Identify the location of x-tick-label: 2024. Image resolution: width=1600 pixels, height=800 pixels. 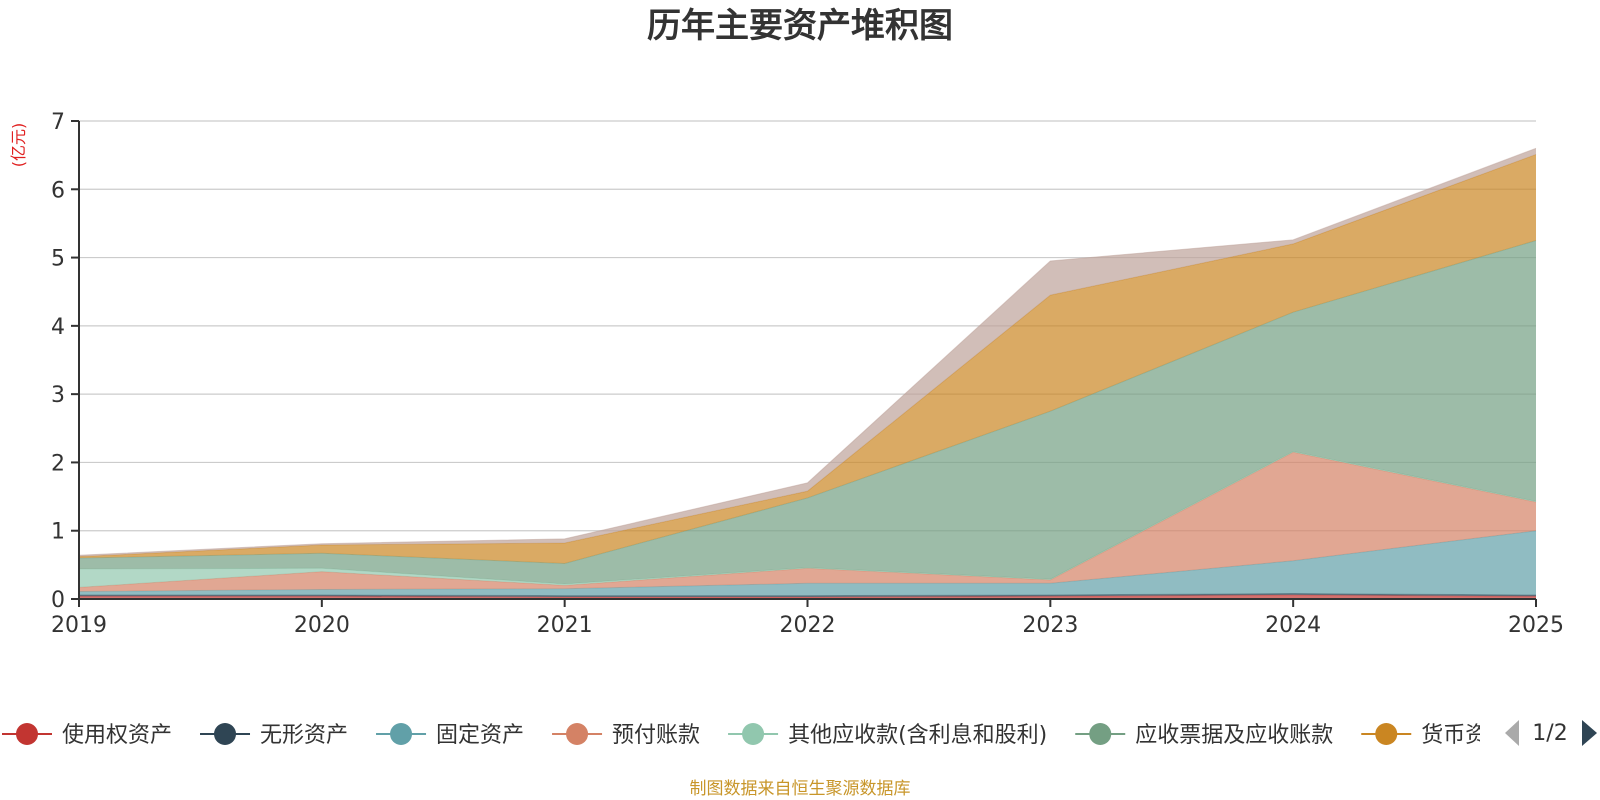
(1293, 625).